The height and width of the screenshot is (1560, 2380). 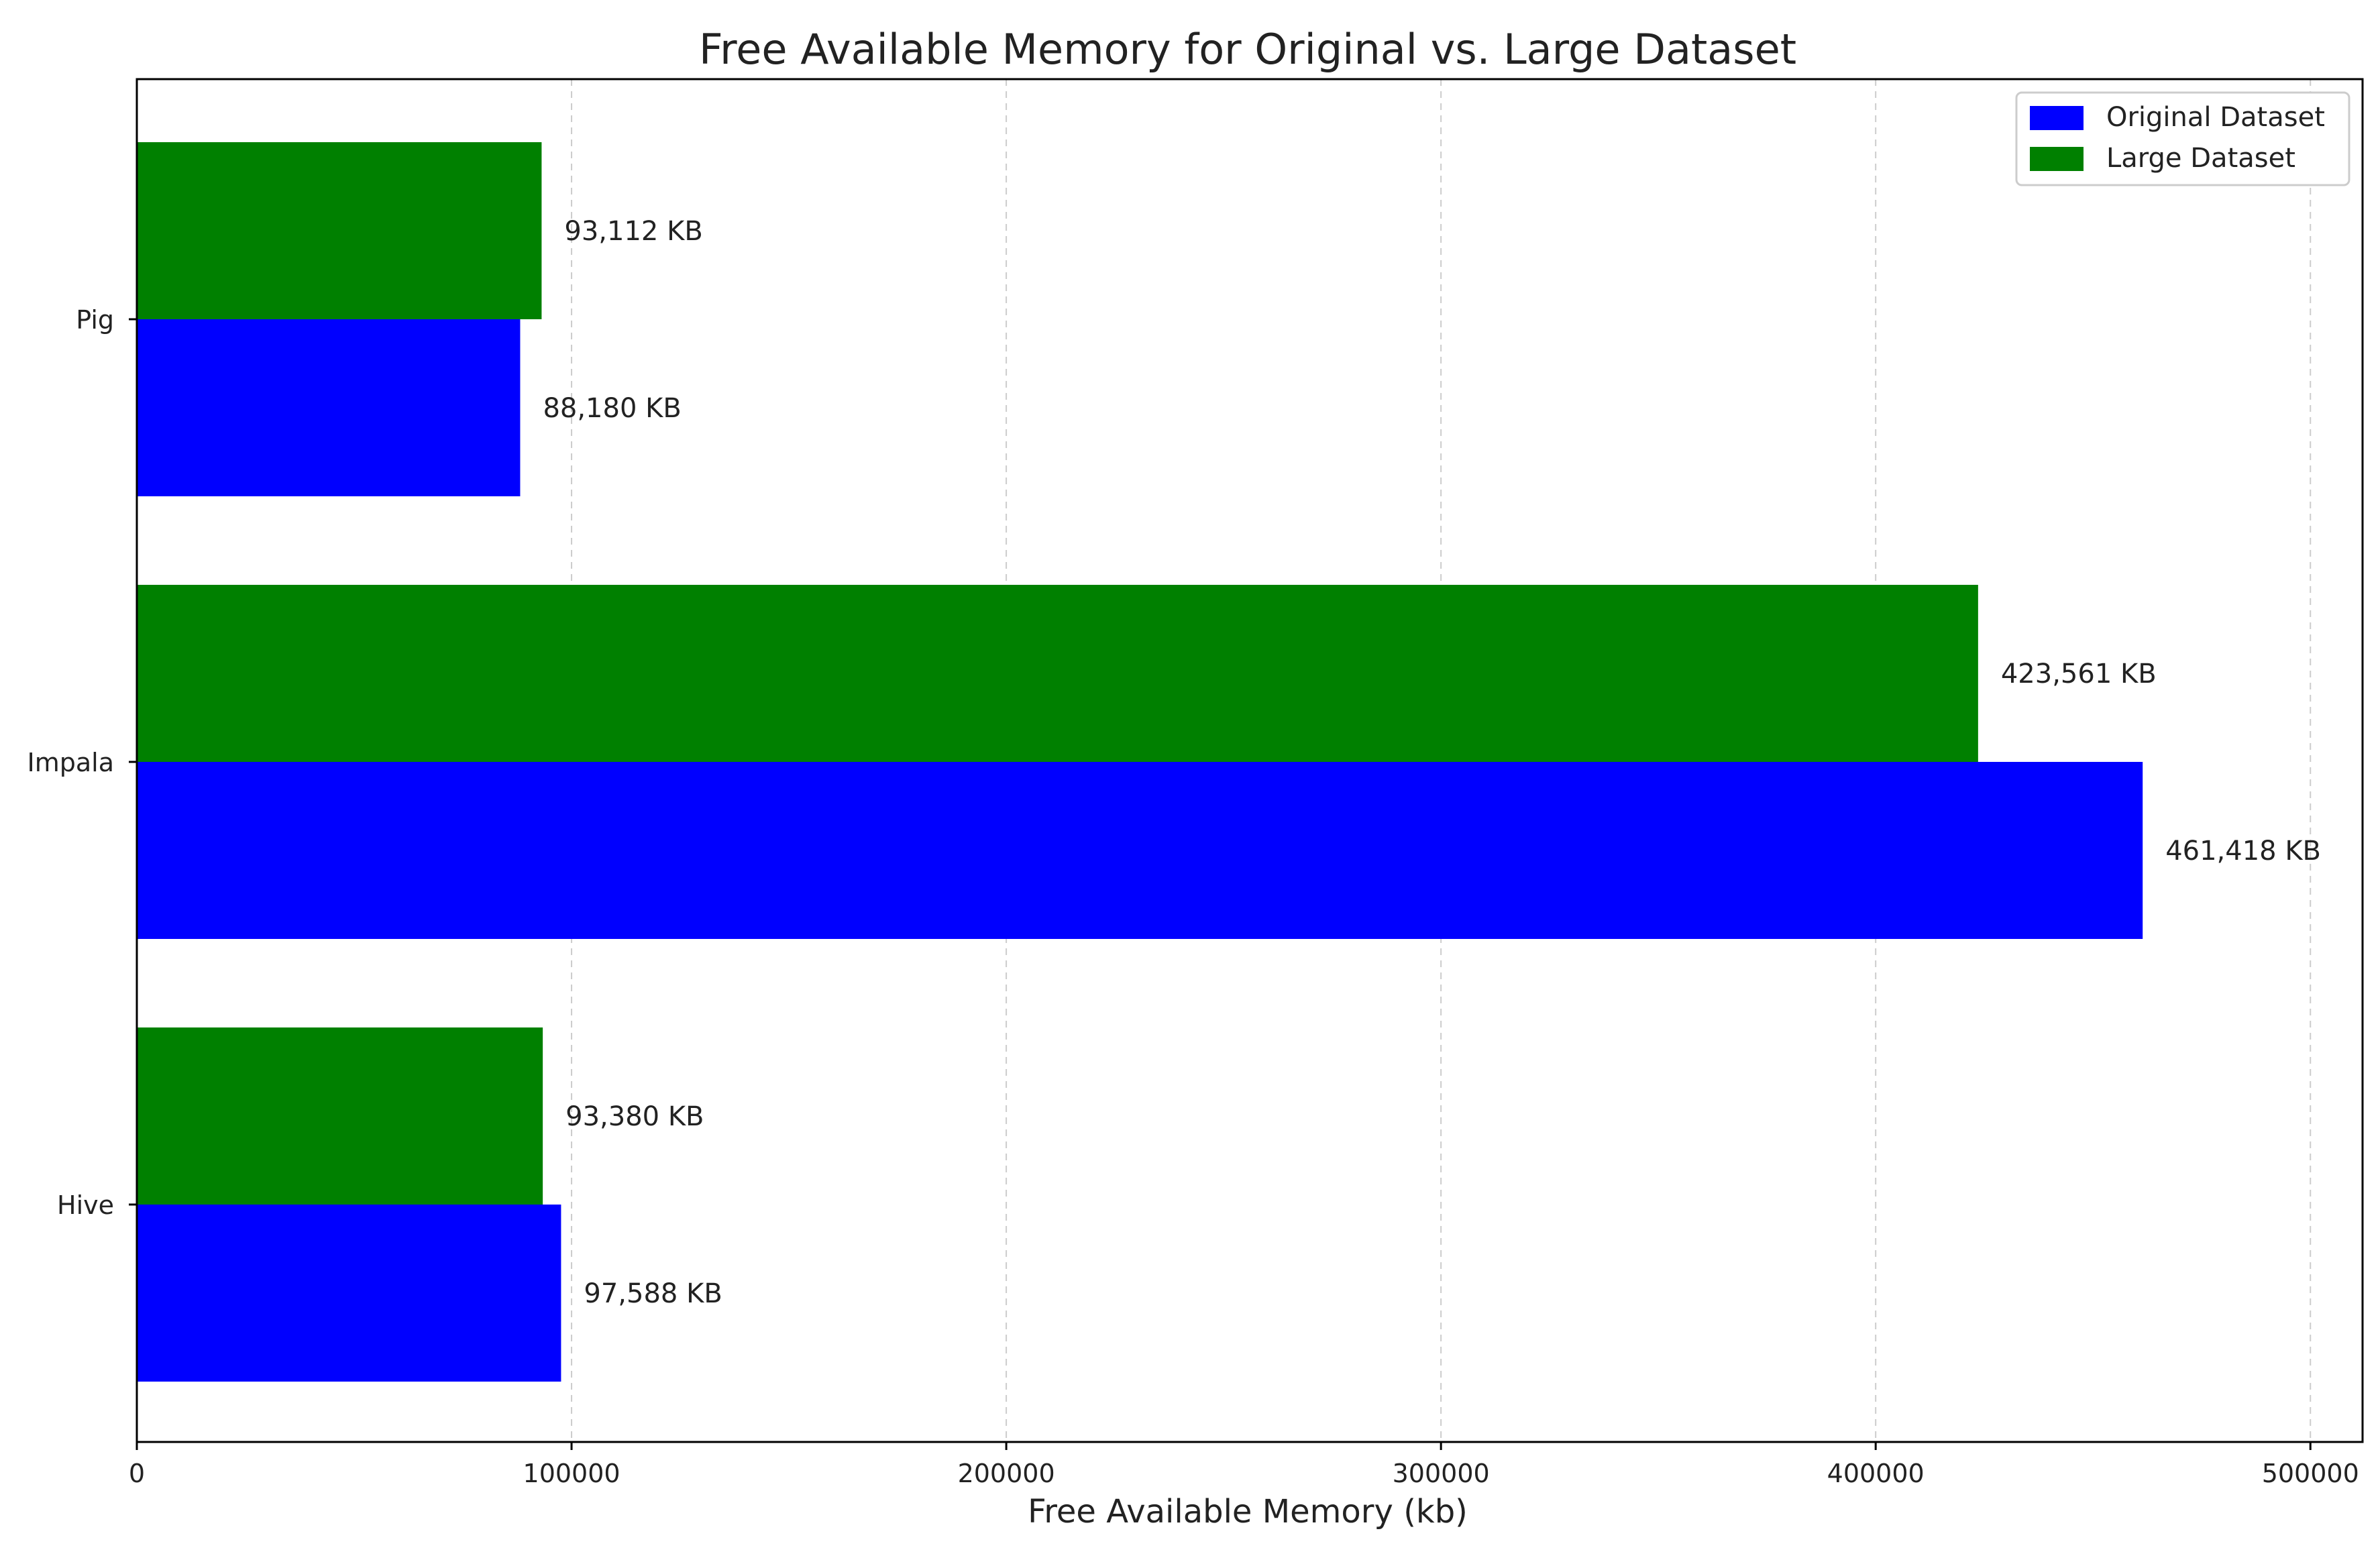 I want to click on bar-pig-large, so click(x=339, y=230).